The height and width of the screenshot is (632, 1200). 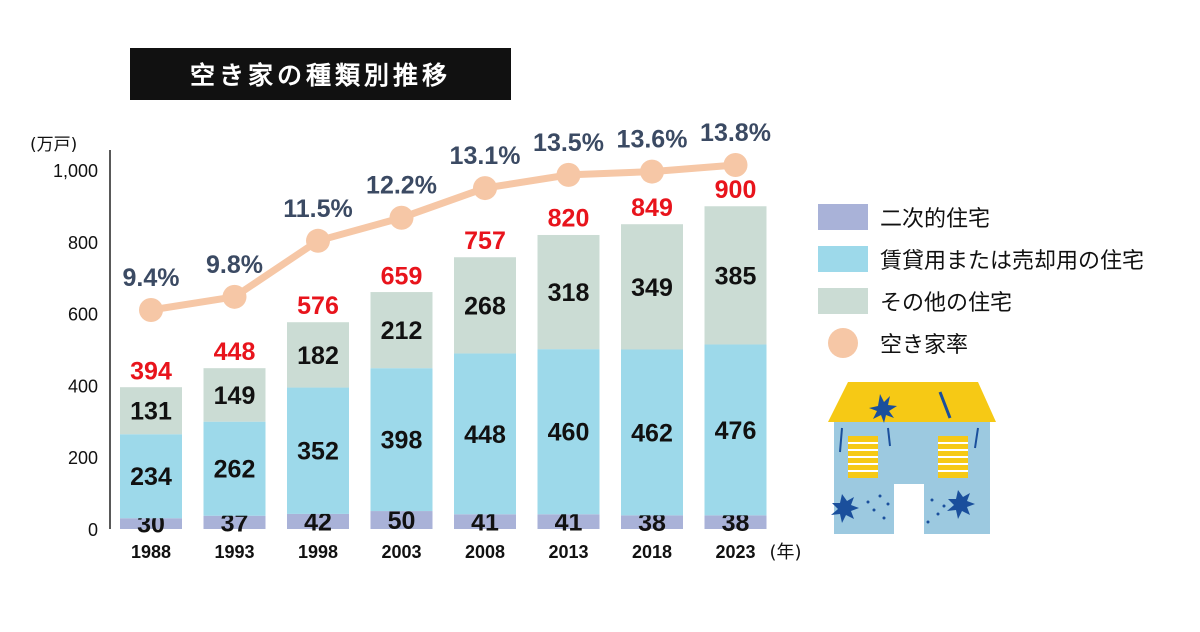 I want to click on bar-value-label: 149, so click(x=235, y=396).